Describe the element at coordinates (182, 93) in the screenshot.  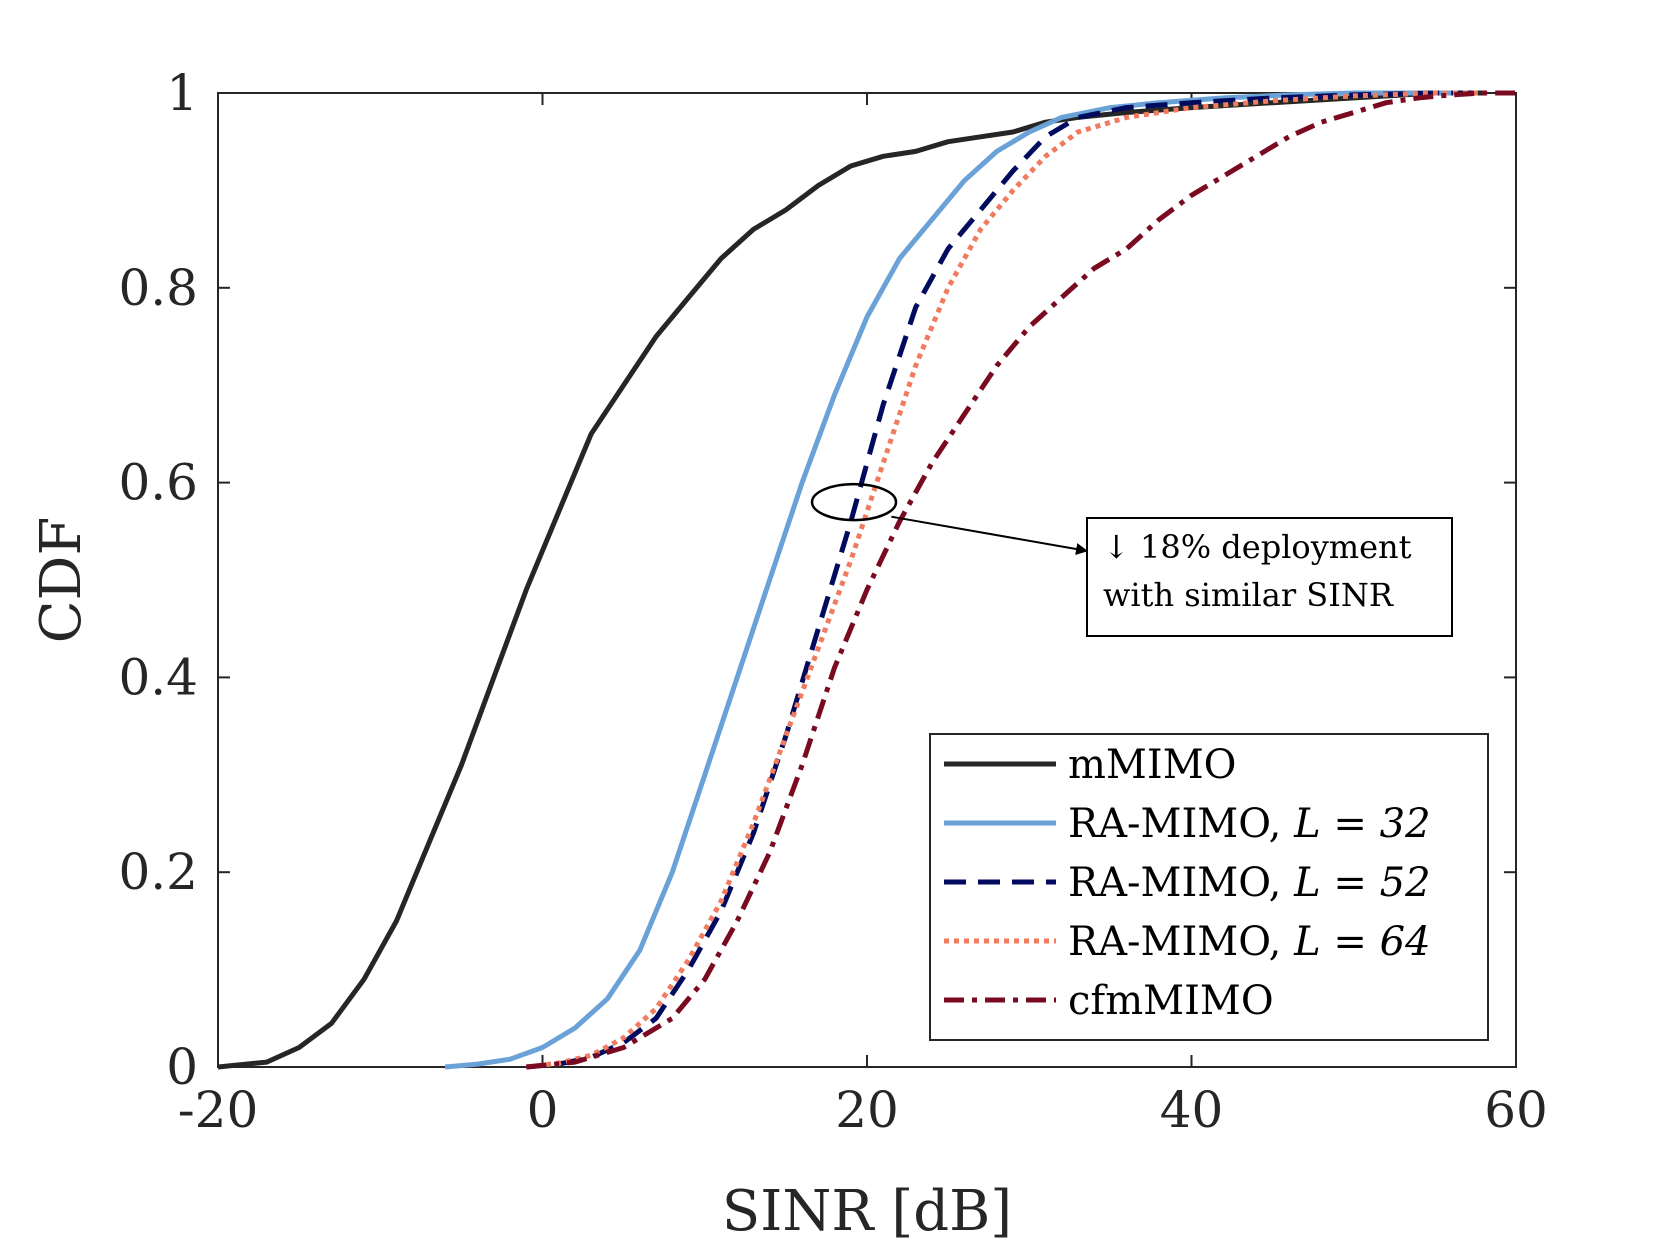
I see `y-tick-label: 1` at that location.